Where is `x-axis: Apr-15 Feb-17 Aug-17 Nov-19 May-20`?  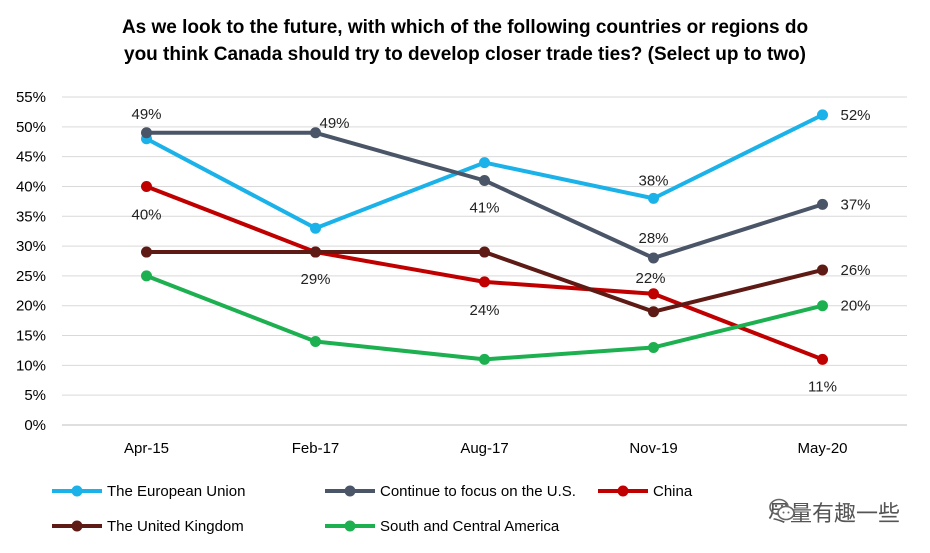
x-axis: Apr-15 Feb-17 Aug-17 Nov-19 May-20 is located at coordinates (486, 448).